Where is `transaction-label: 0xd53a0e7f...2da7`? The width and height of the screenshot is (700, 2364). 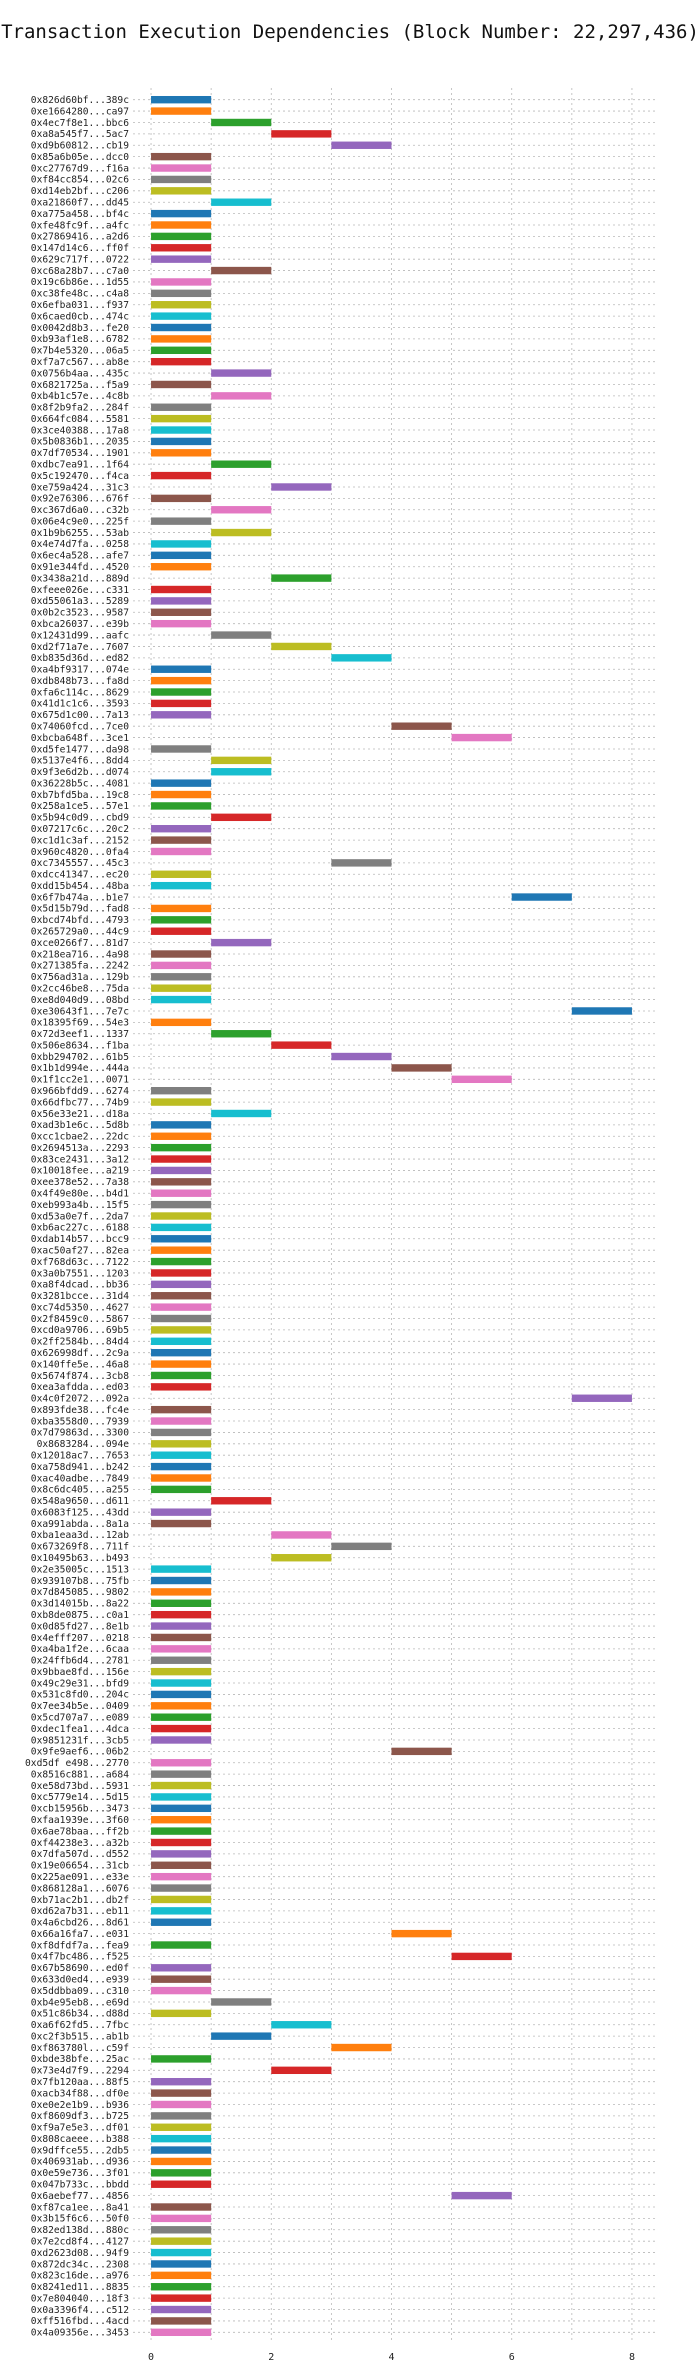 transaction-label: 0xd53a0e7f...2da7 is located at coordinates (80, 1216).